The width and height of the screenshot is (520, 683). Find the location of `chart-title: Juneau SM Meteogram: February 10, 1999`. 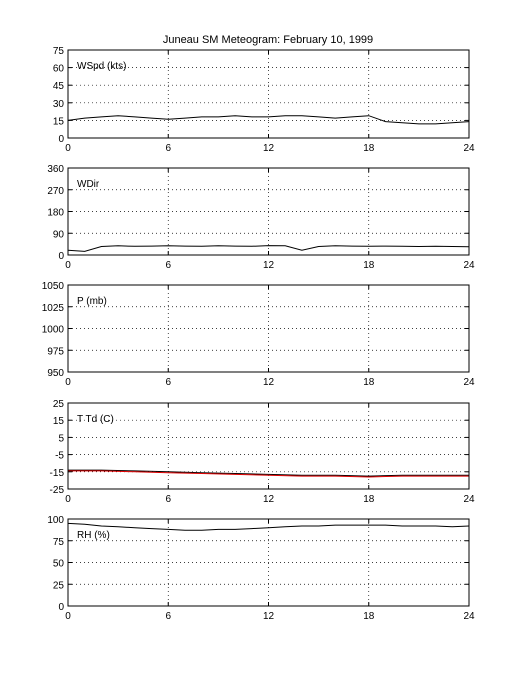

chart-title: Juneau SM Meteogram: February 10, 1999 is located at coordinates (268, 40).